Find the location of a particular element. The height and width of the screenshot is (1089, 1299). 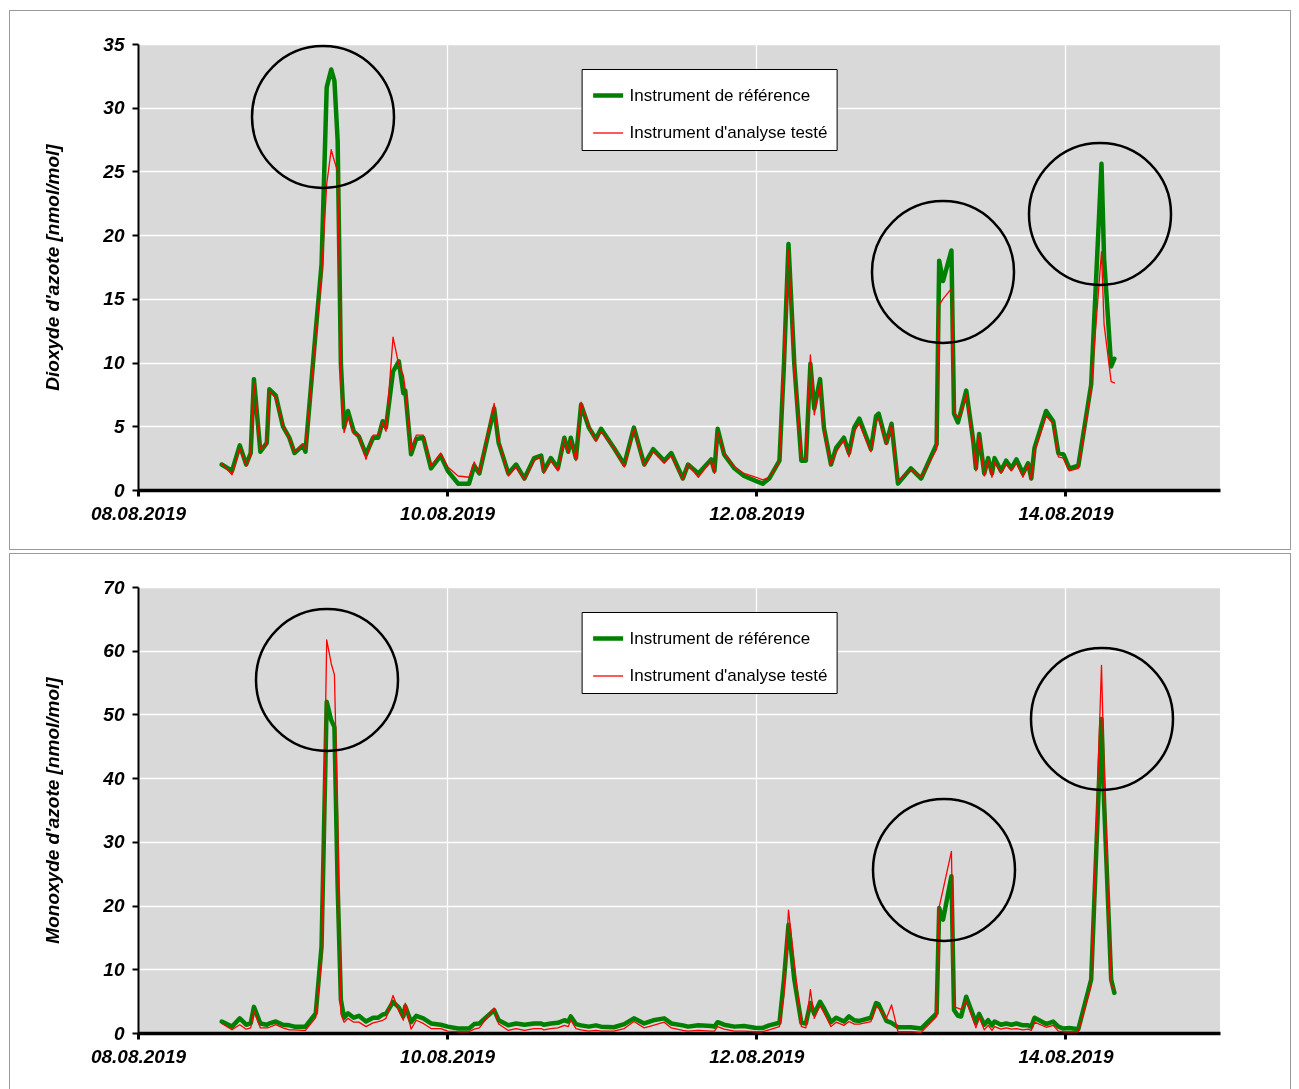

y-tick-label: 5 is located at coordinates (119, 426).